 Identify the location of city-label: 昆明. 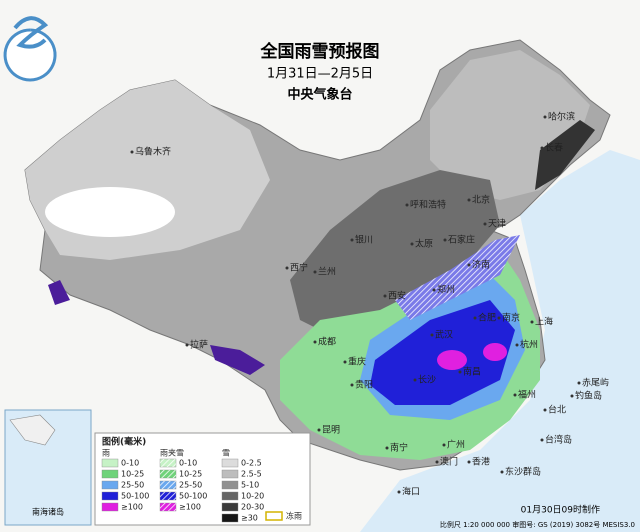
(331, 430).